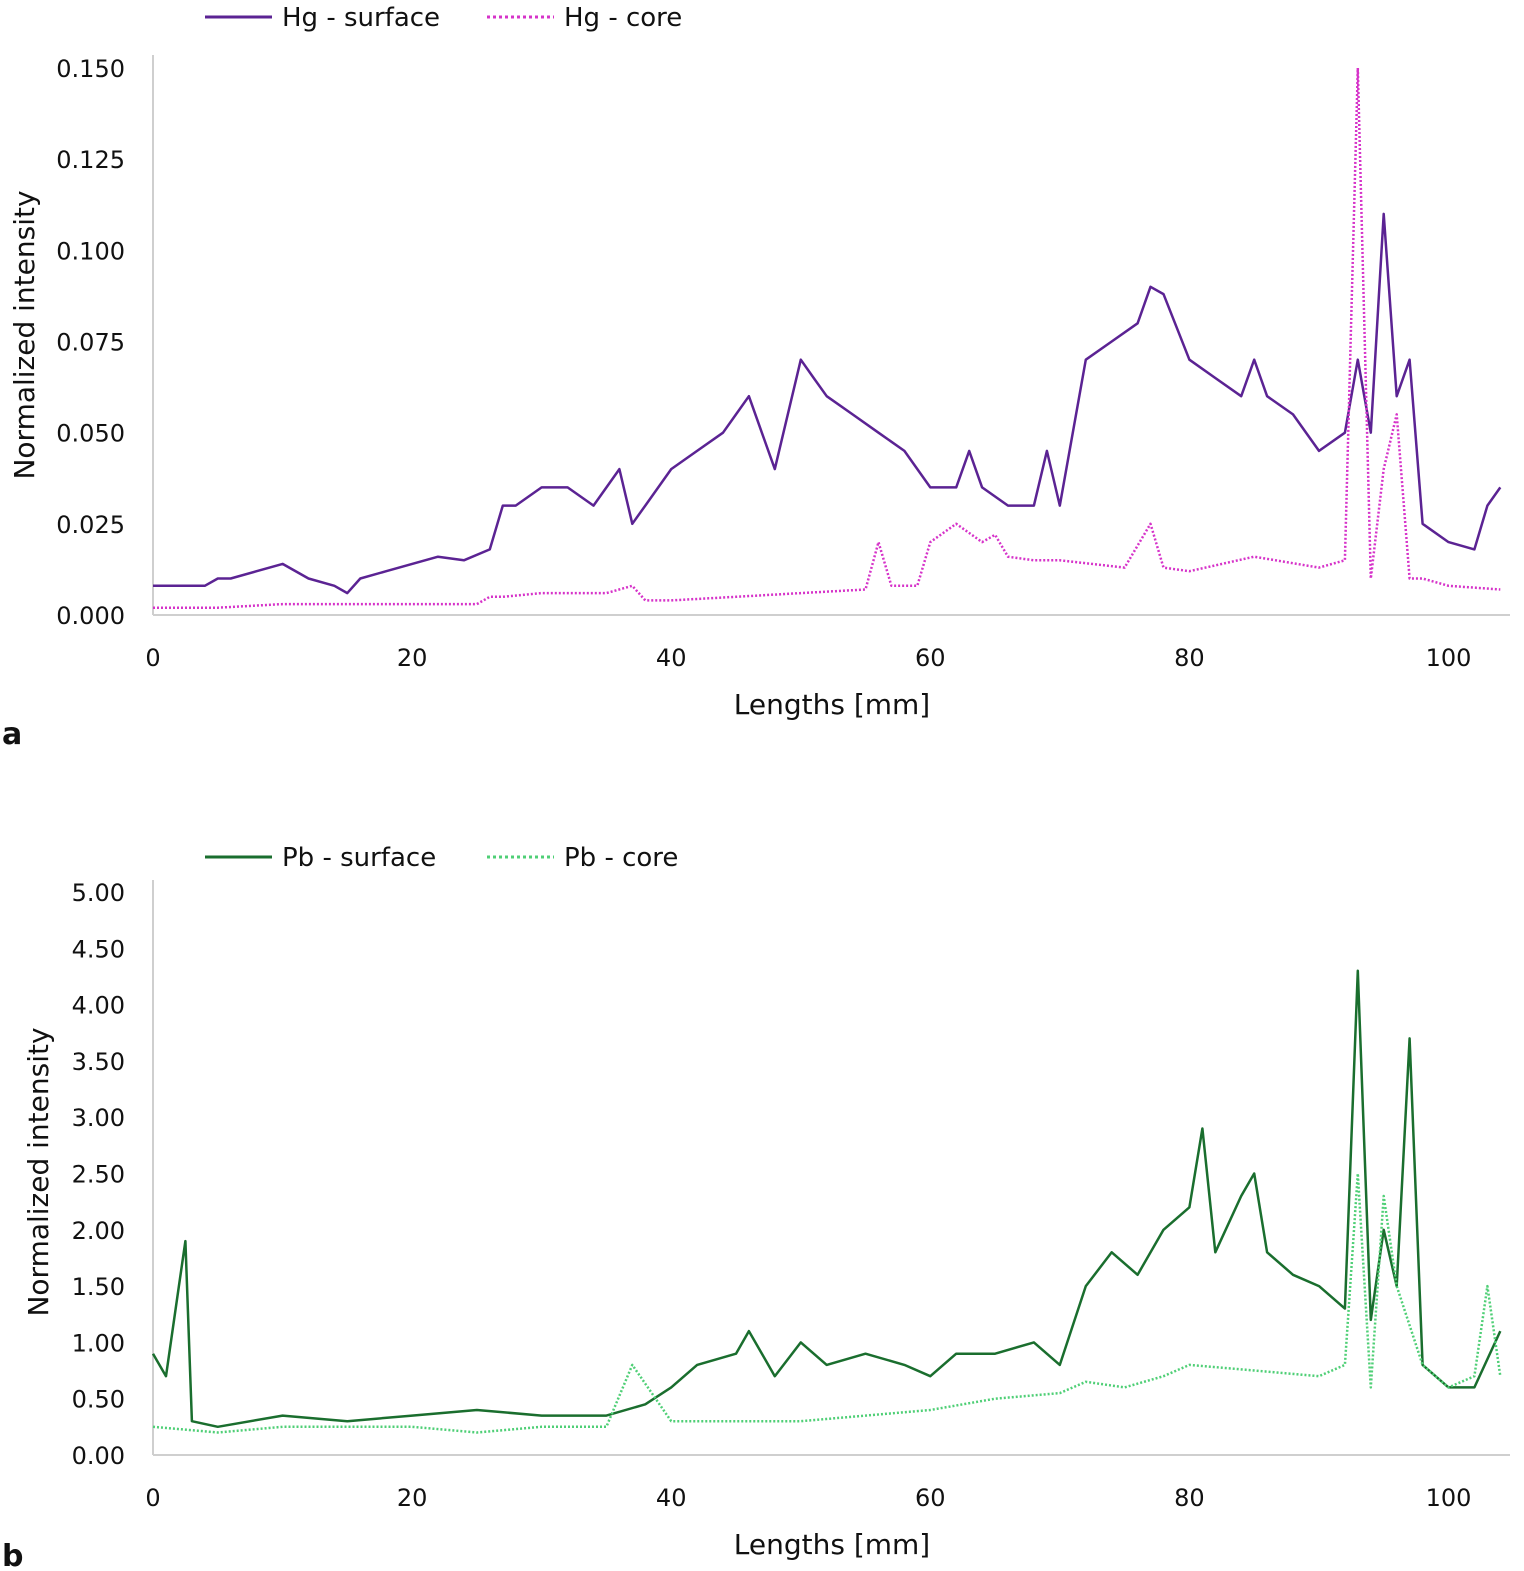  What do you see at coordinates (90, 343) in the screenshot?
I see `y-tick-label: 0.075` at bounding box center [90, 343].